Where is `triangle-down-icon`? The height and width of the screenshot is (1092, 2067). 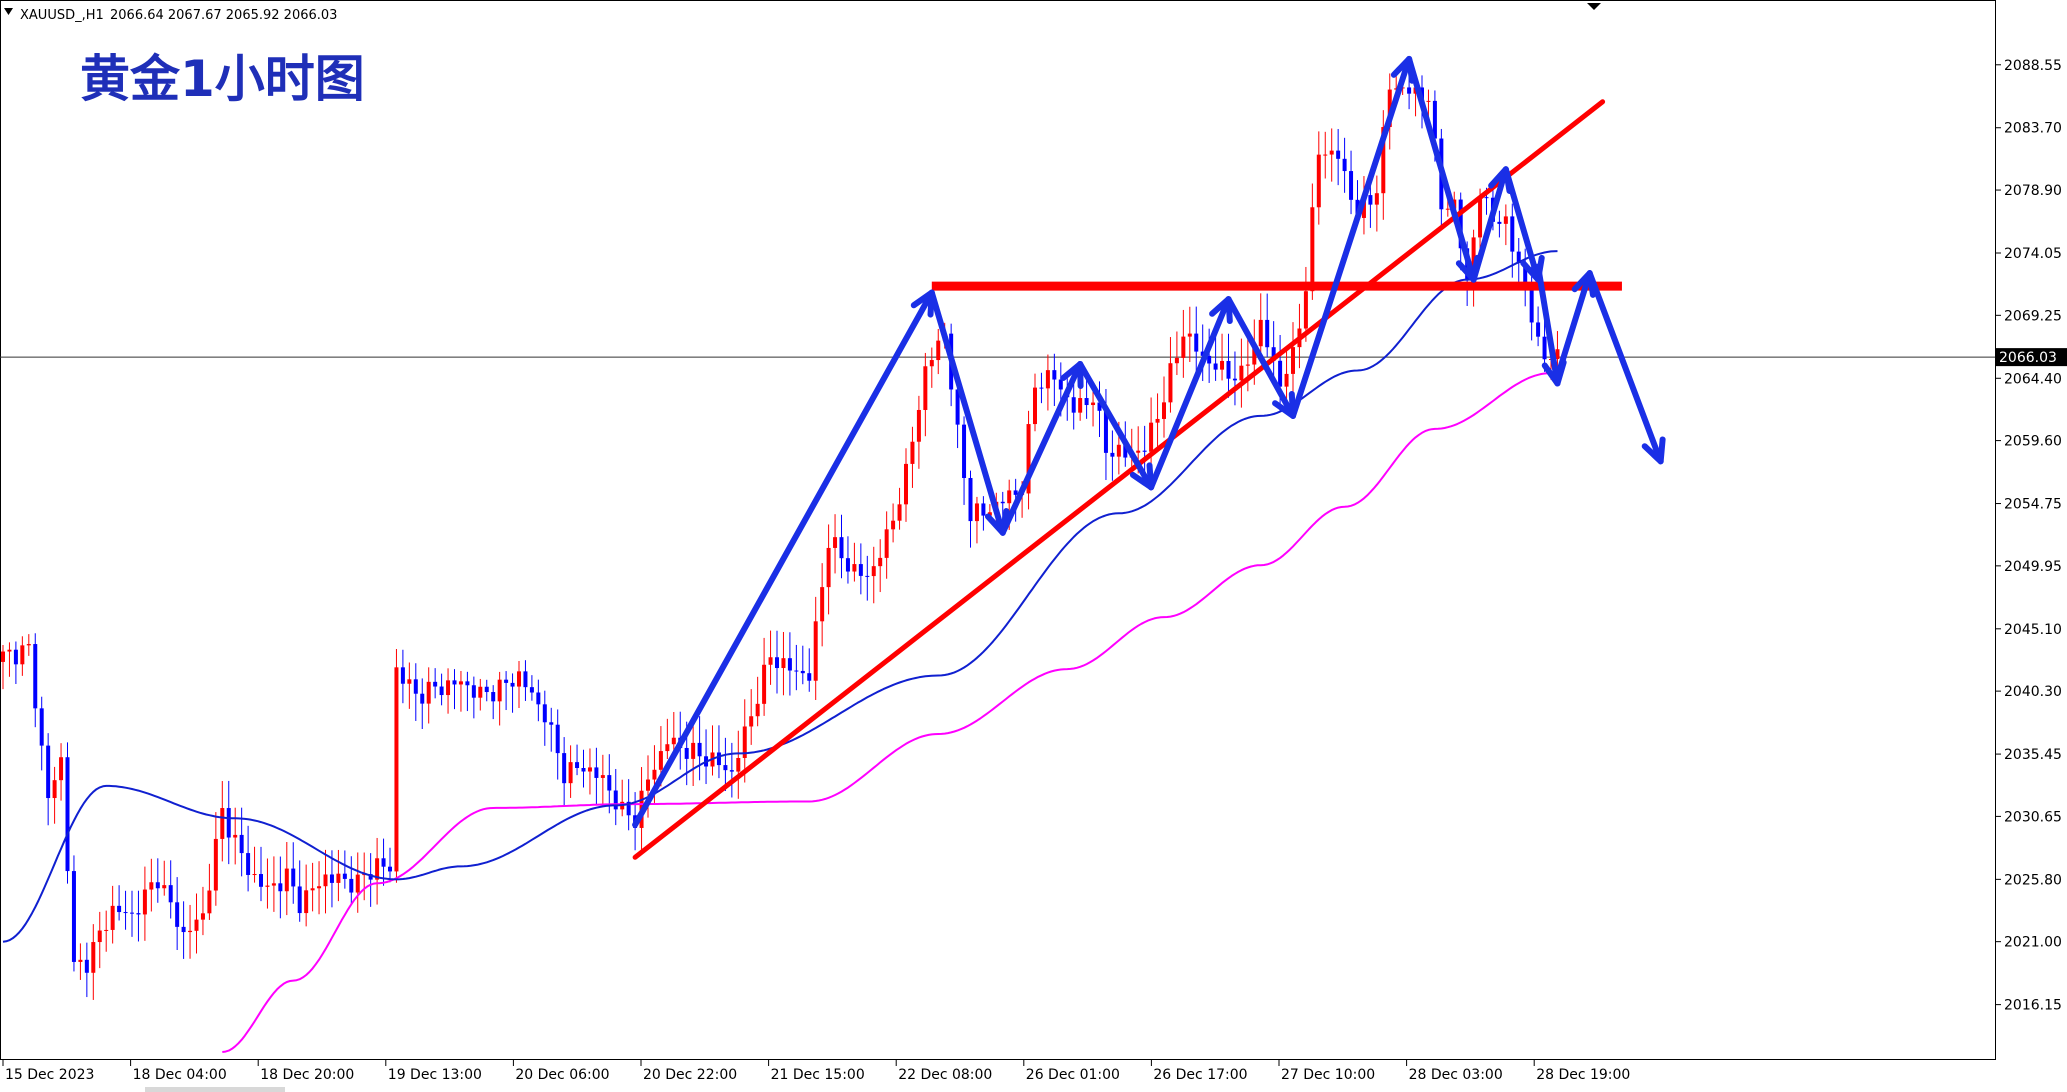 triangle-down-icon is located at coordinates (8, 11).